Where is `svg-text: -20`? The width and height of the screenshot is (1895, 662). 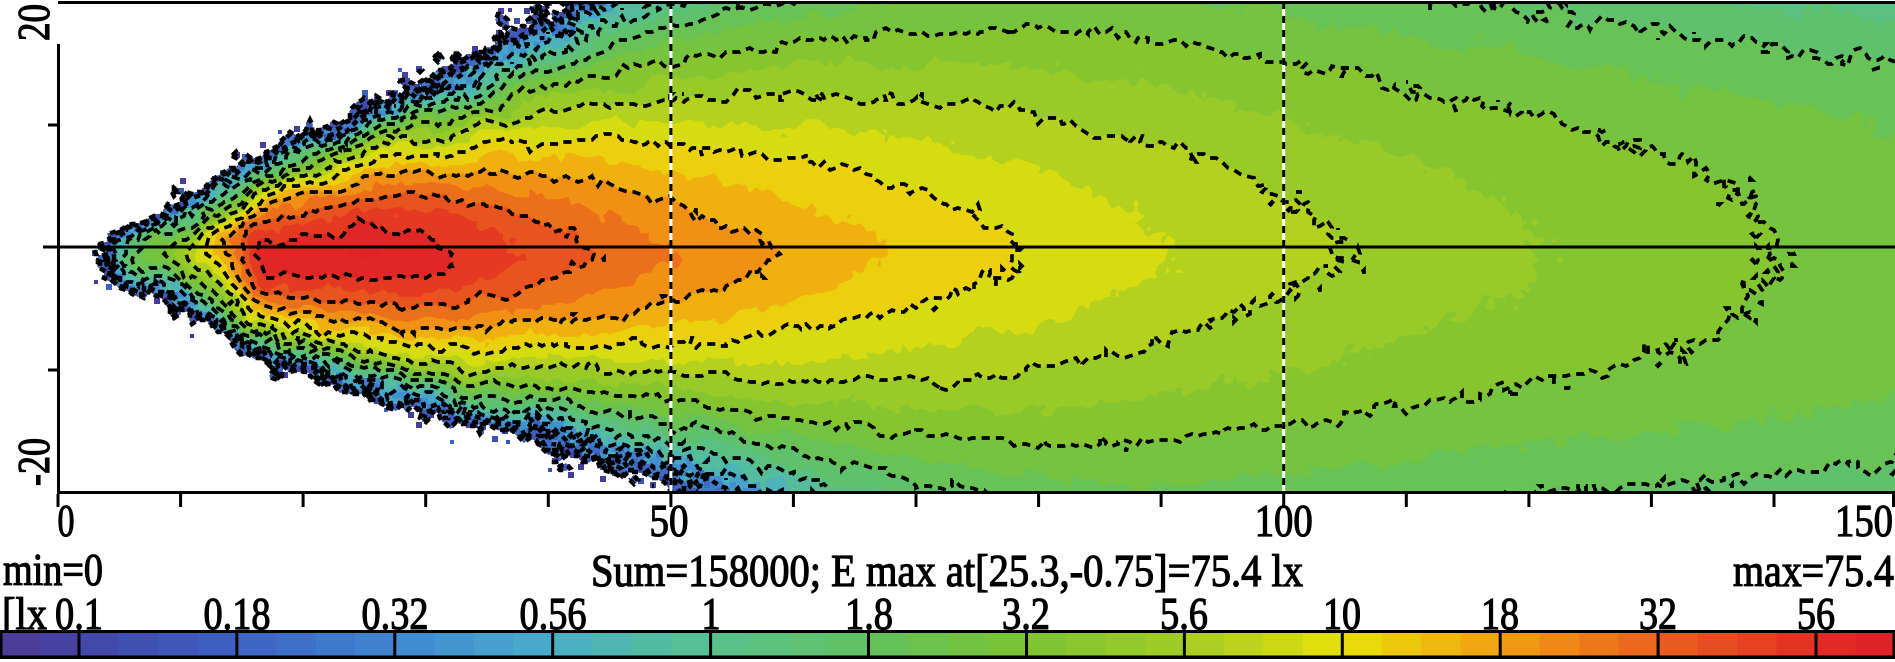 svg-text: -20 is located at coordinates (34, 462).